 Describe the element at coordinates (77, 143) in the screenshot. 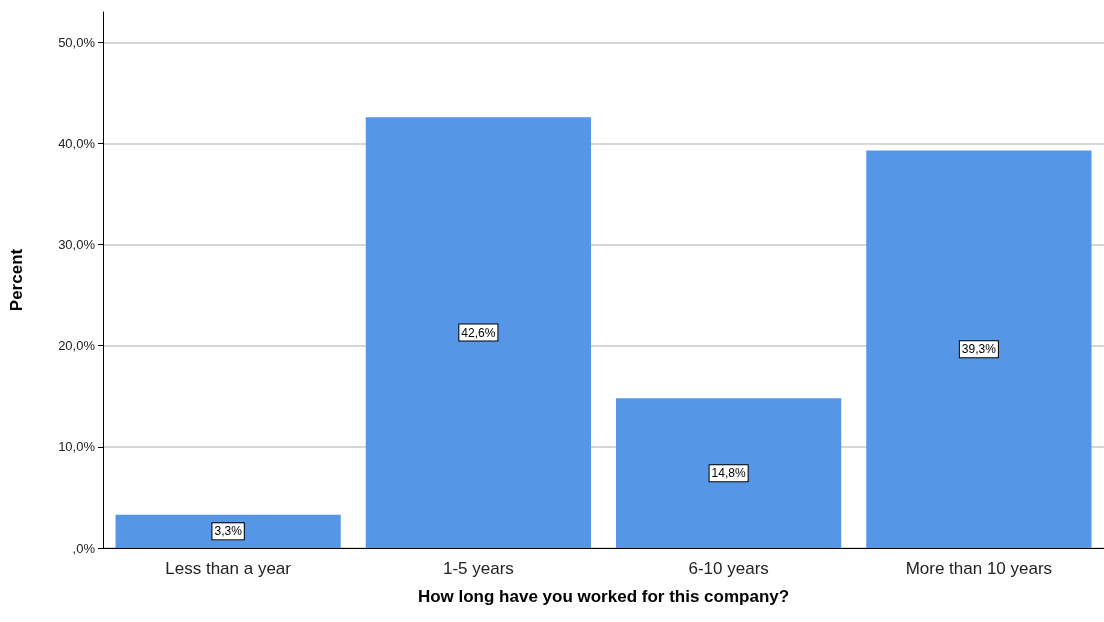

I see `y-tick-label: 40,0%` at that location.